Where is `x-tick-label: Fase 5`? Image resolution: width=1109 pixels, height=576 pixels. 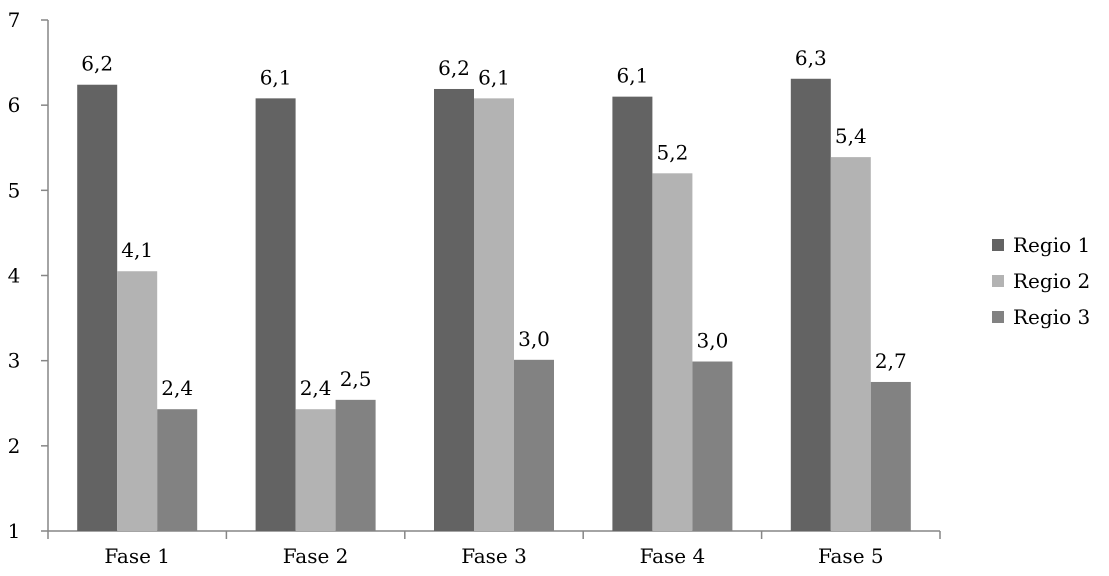 x-tick-label: Fase 5 is located at coordinates (851, 556).